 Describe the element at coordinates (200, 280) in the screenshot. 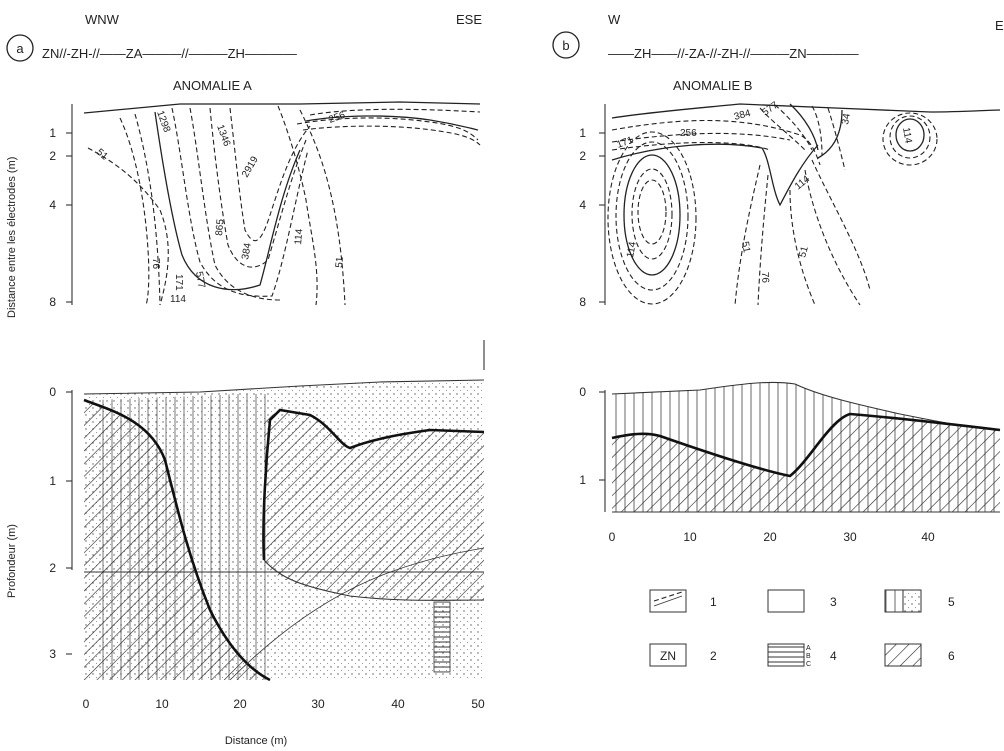

I see `panel-a-contour-label: 577` at that location.